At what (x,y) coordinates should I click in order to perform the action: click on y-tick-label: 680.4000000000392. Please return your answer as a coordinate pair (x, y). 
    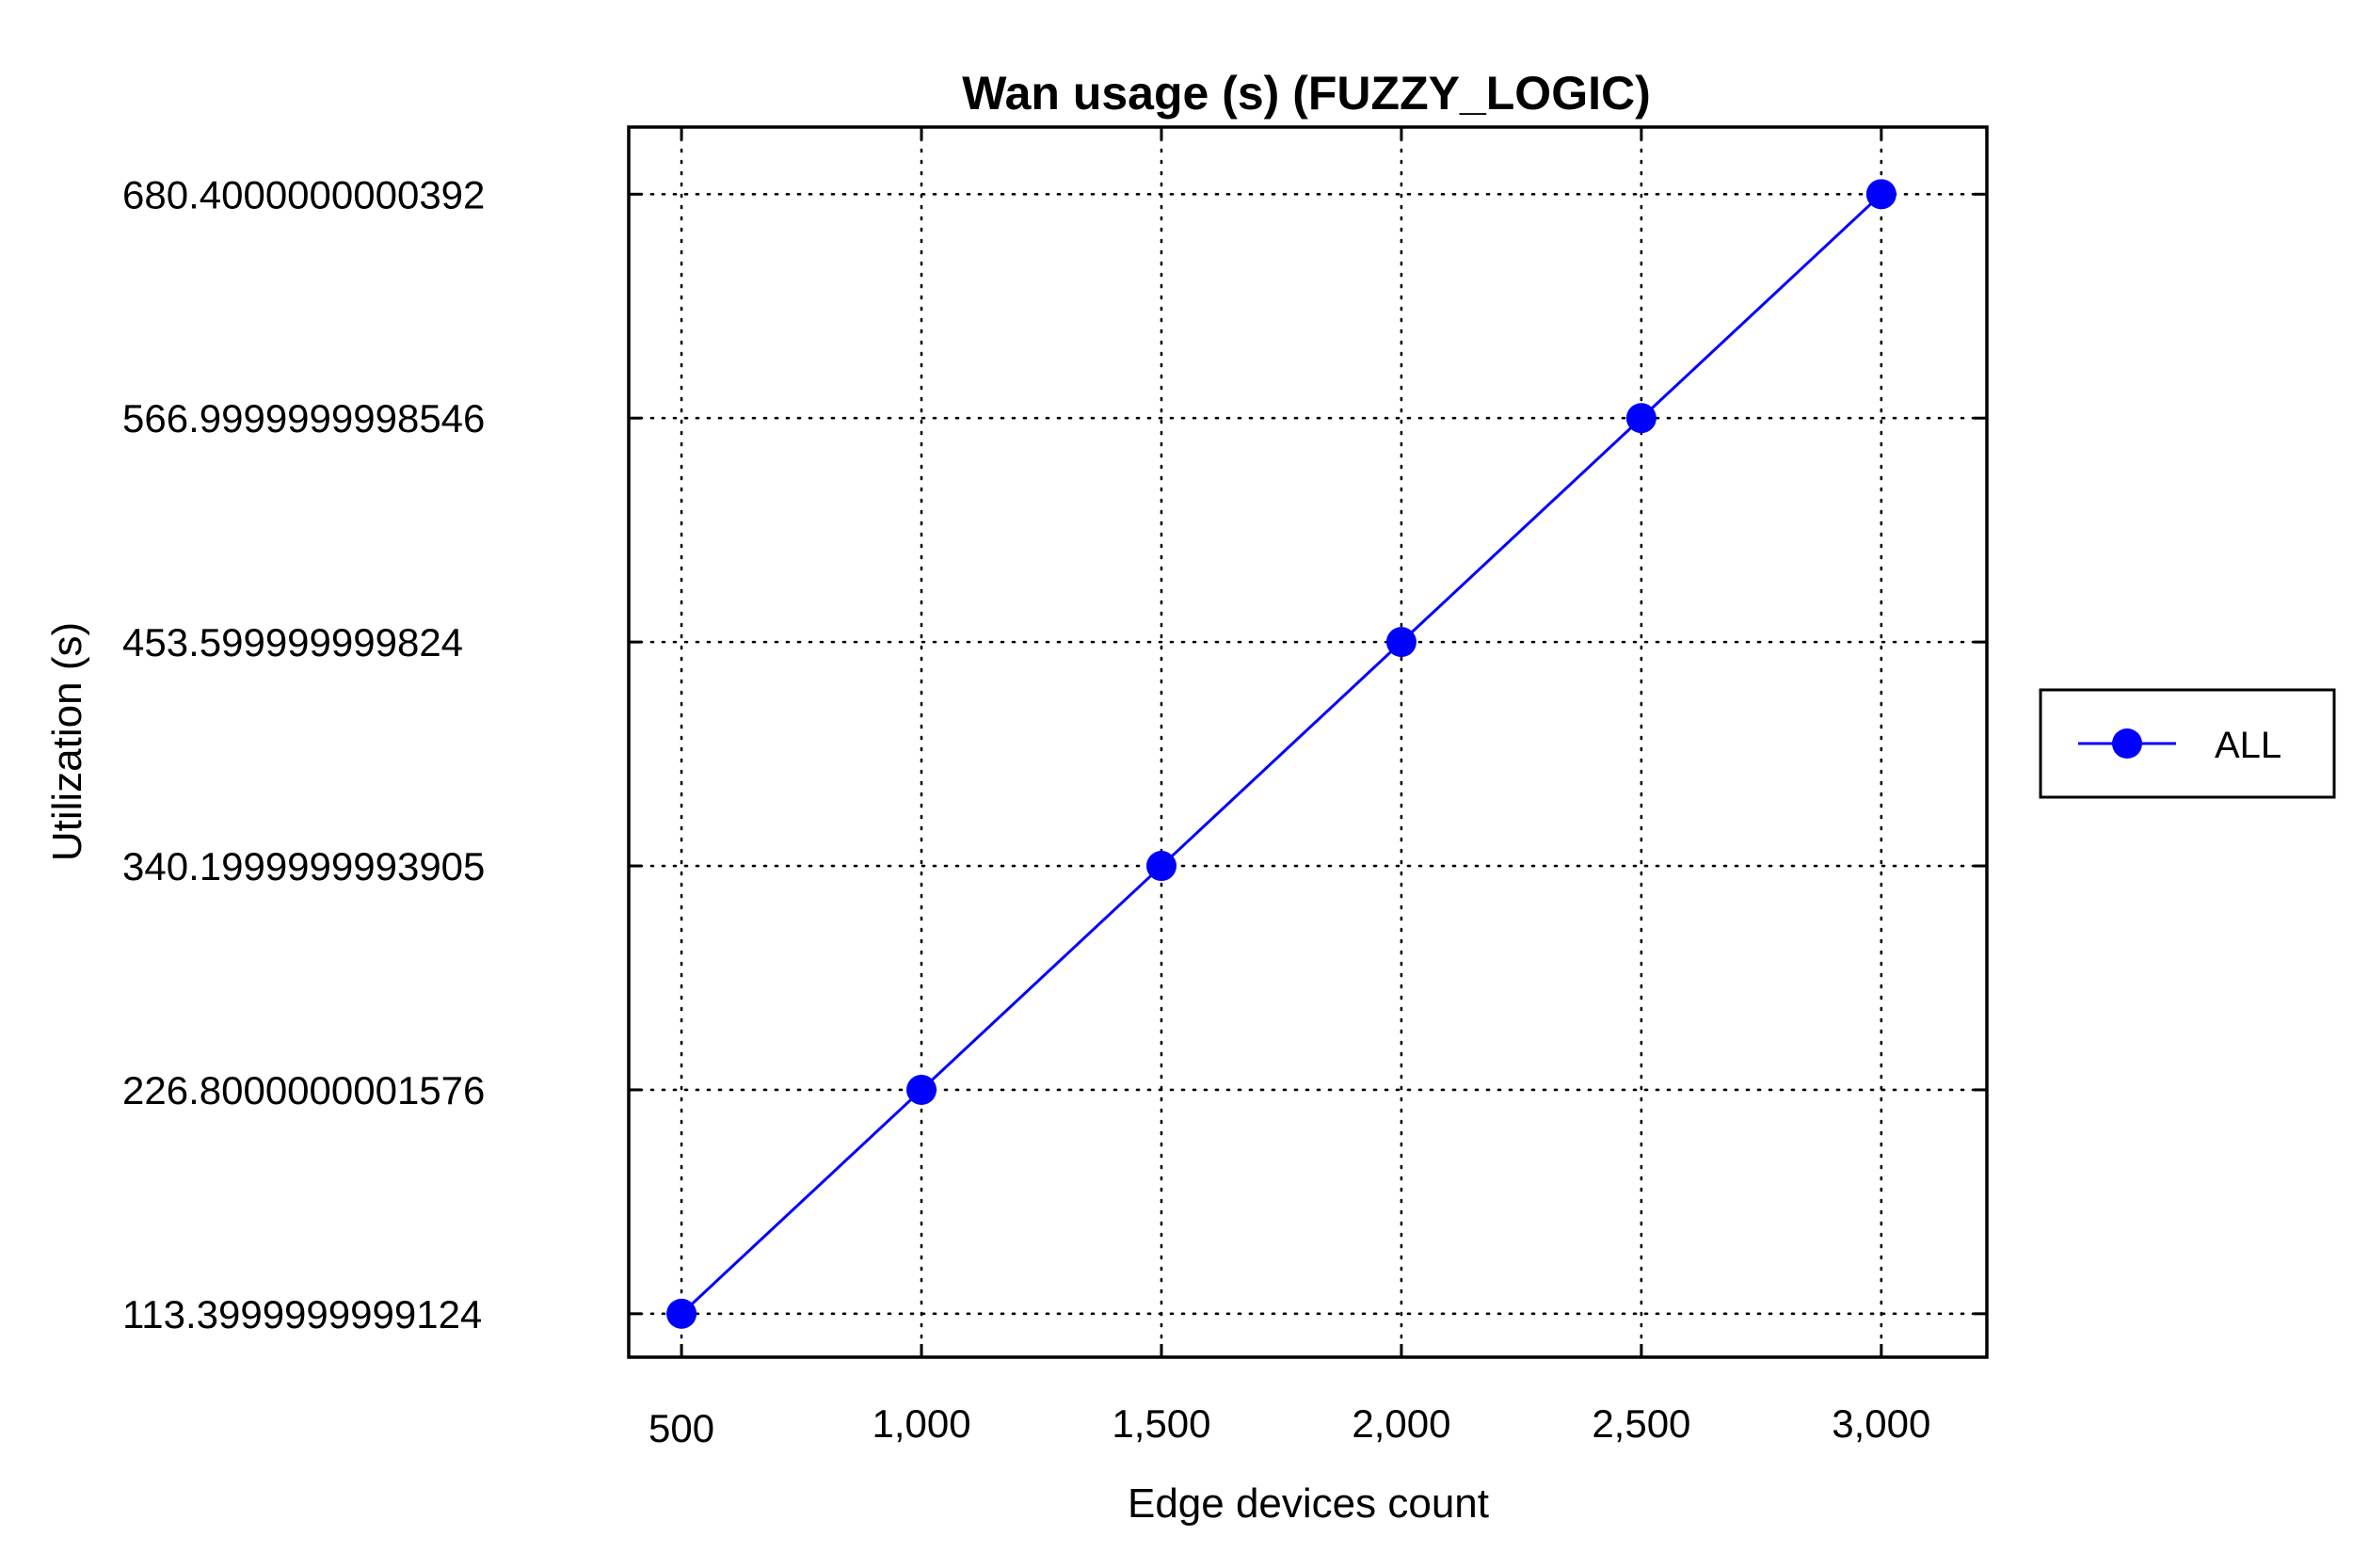
    Looking at the image, I should click on (303, 194).